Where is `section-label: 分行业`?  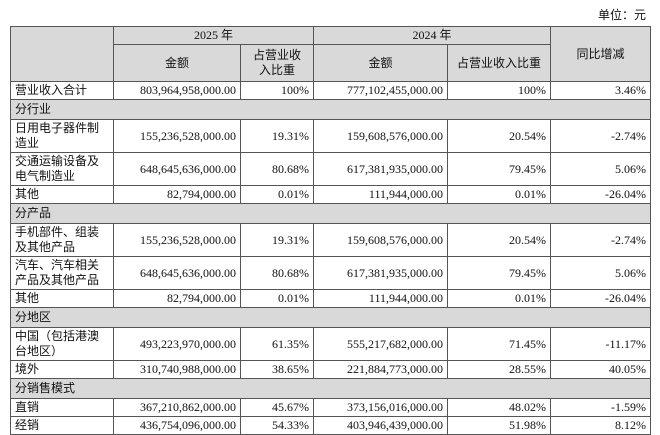
section-label: 分行业 is located at coordinates (330, 109).